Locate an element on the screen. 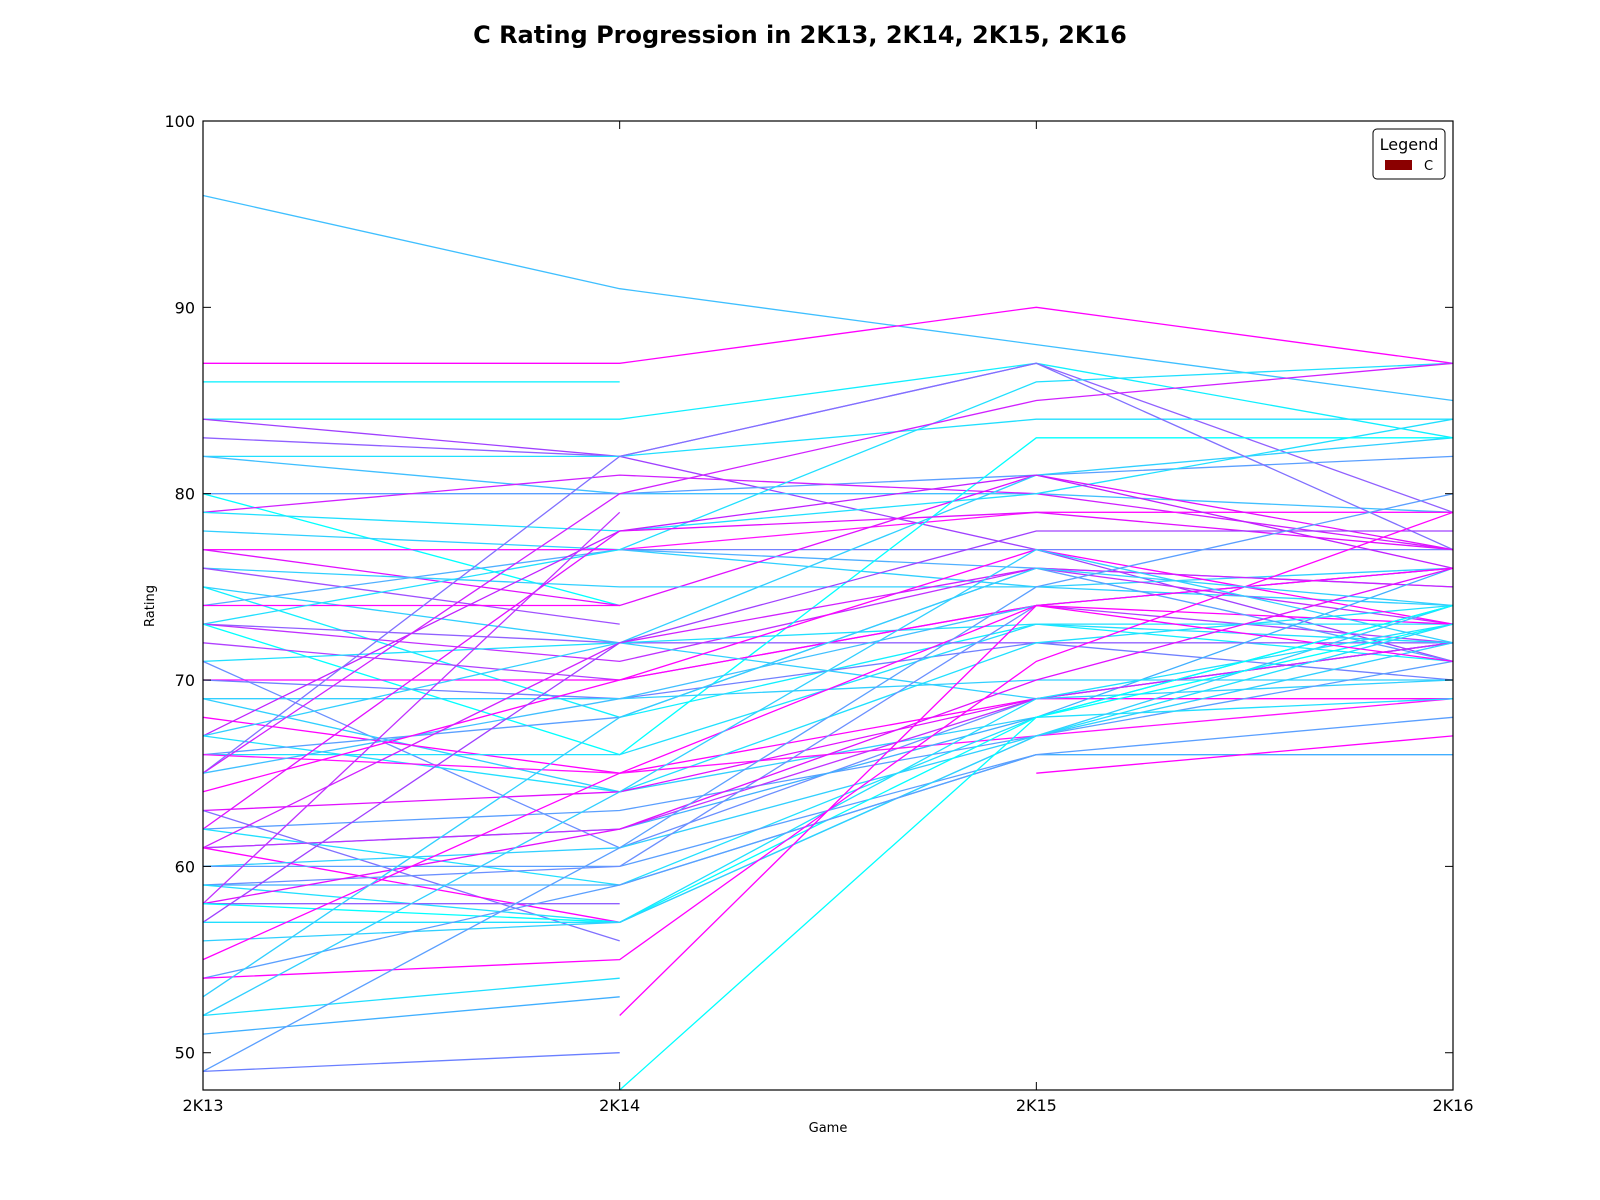  legend: Legend C is located at coordinates (1409, 154).